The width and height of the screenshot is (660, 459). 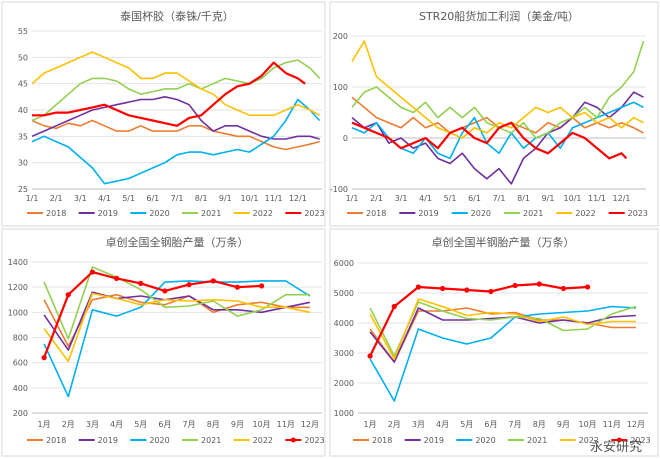 I want to click on x-tick-label: 3月, so click(x=418, y=424).